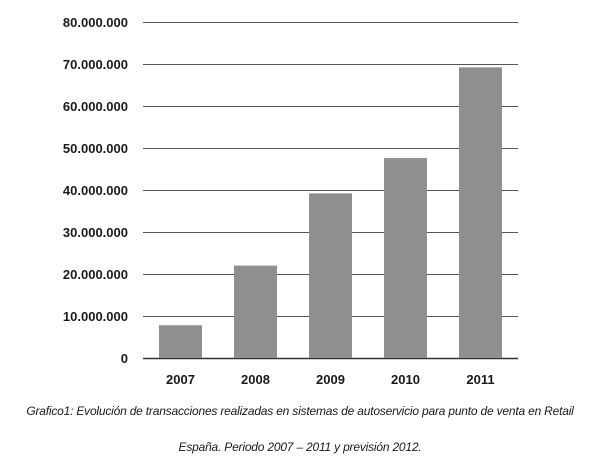 Image resolution: width=600 pixels, height=462 pixels. What do you see at coordinates (405, 379) in the screenshot?
I see `x-tick-label-2010: 2010` at bounding box center [405, 379].